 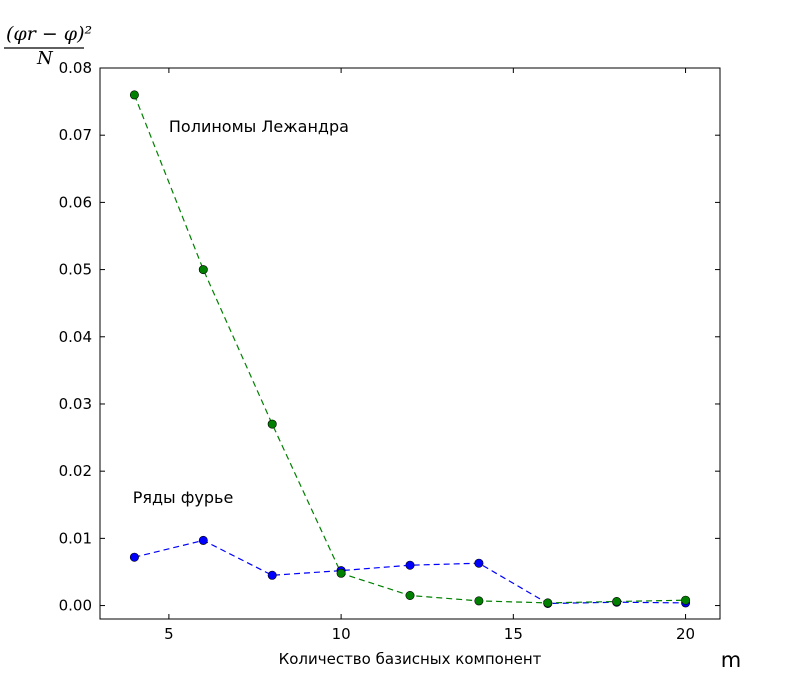 What do you see at coordinates (75, 471) in the screenshot?
I see `y-tick-label: 0.02` at bounding box center [75, 471].